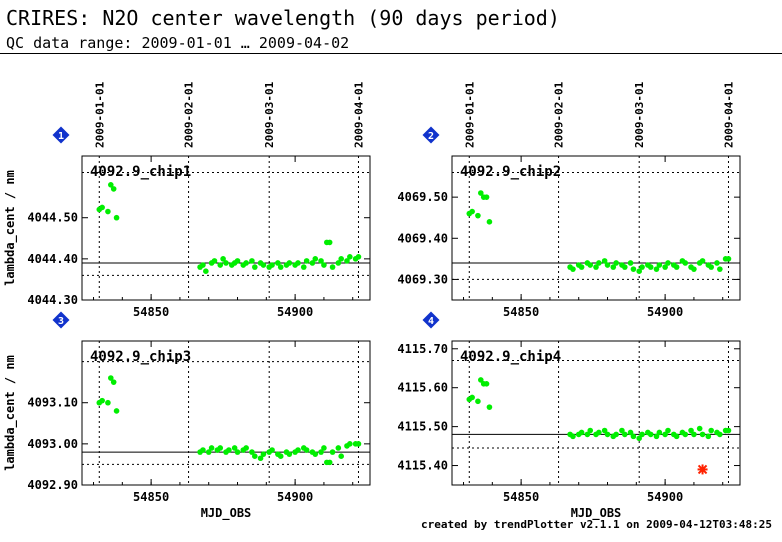 The height and width of the screenshot is (542, 782). I want to click on date-label: 2009-04-01, so click(358, 114).